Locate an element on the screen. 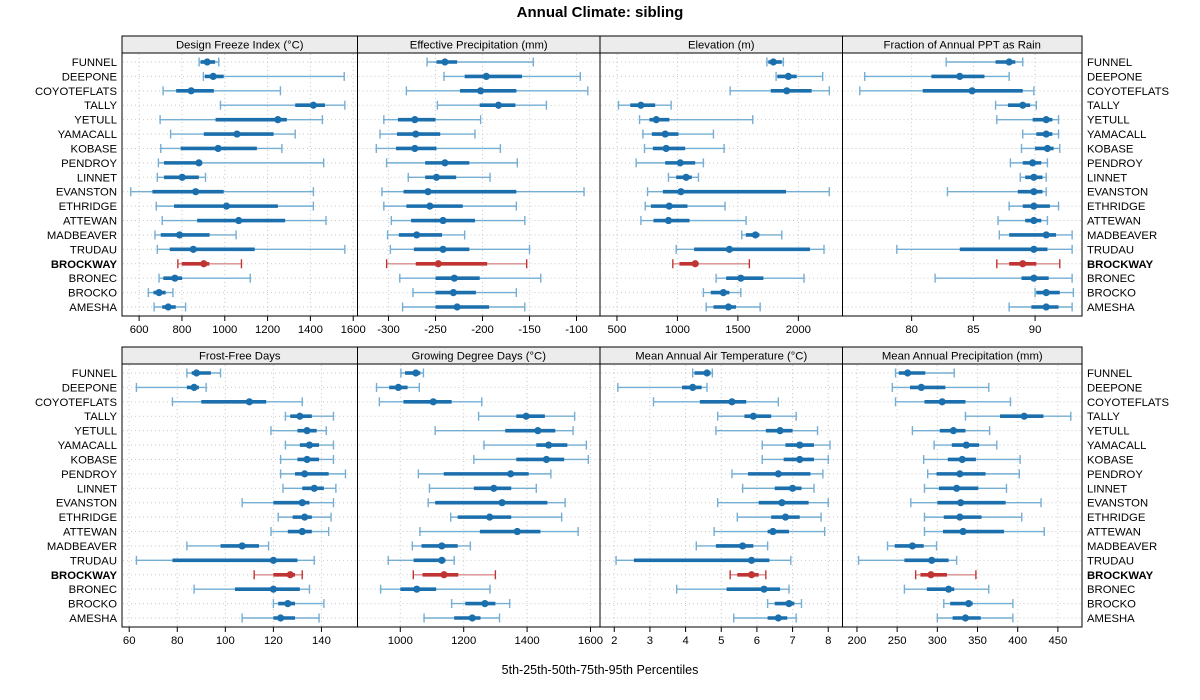 This screenshot has width=1200, height=700. axis-tick-label: 2000 is located at coordinates (798, 330).